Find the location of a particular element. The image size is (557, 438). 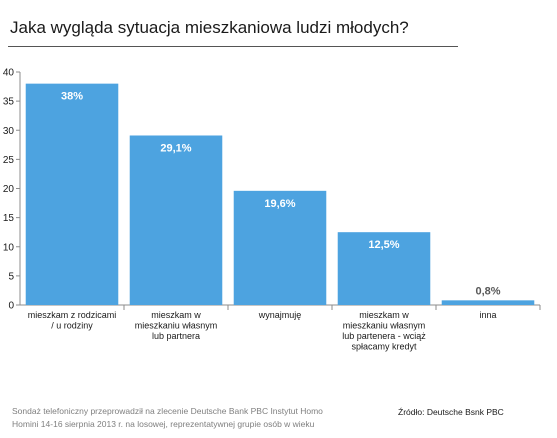

y-tick-label: 0 is located at coordinates (11, 306).